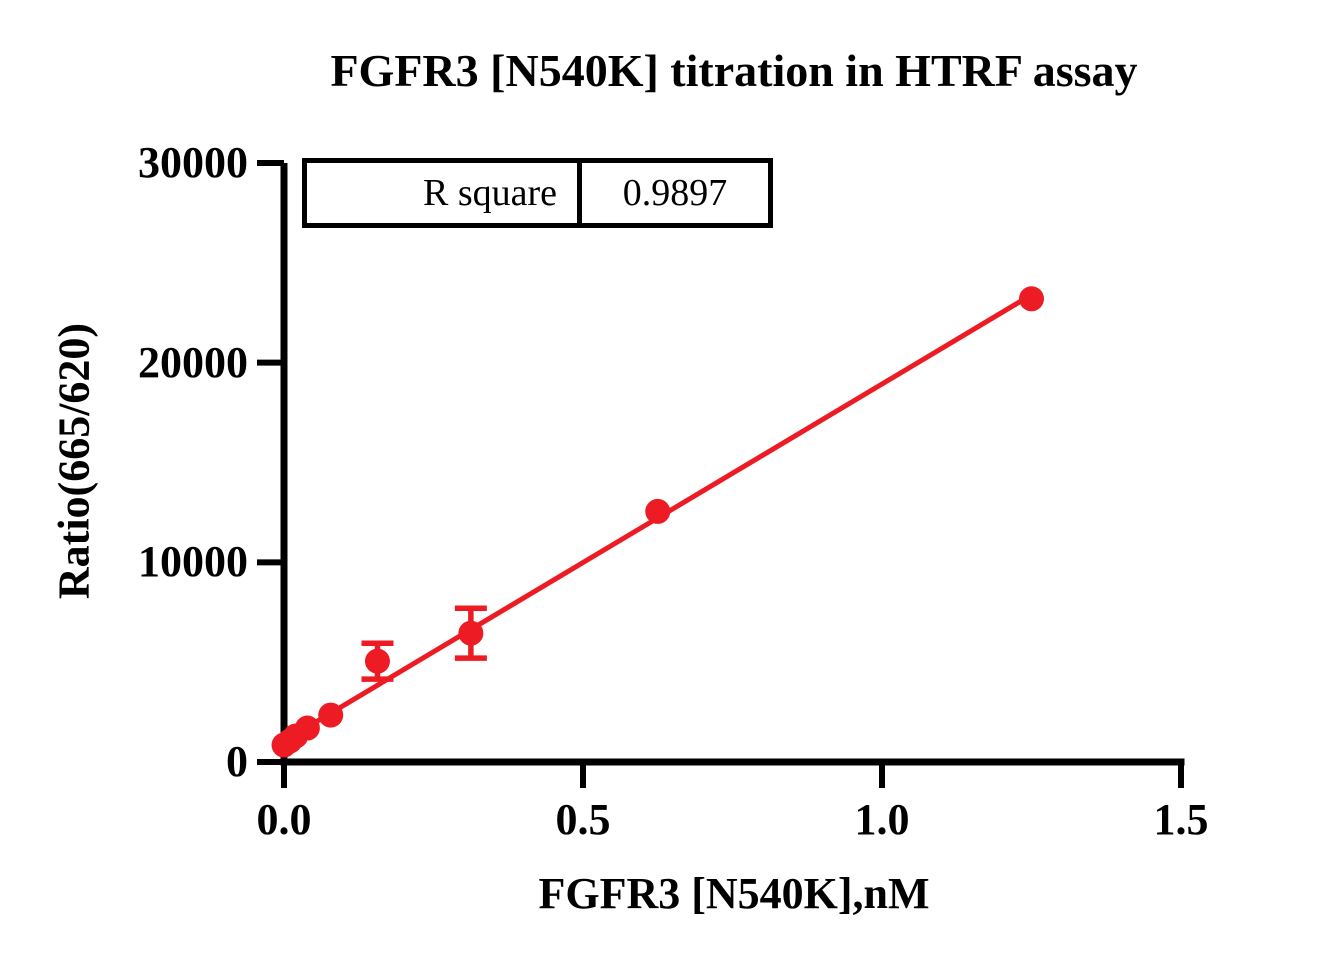 The width and height of the screenshot is (1337, 969). What do you see at coordinates (1181, 819) in the screenshot?
I see `x-tick-label: 1.5` at bounding box center [1181, 819].